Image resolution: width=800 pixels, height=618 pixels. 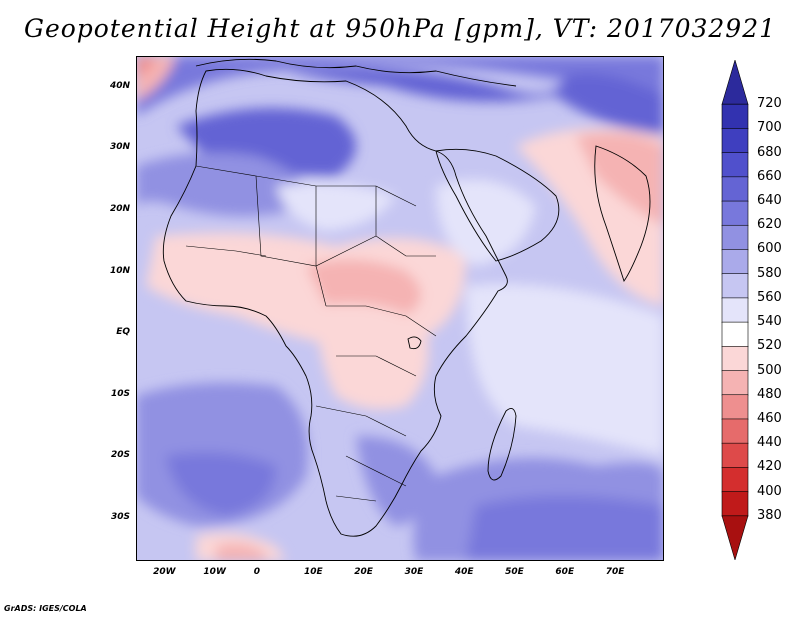 What do you see at coordinates (769, 249) in the screenshot?
I see `colorbar-level-label: 600` at bounding box center [769, 249].